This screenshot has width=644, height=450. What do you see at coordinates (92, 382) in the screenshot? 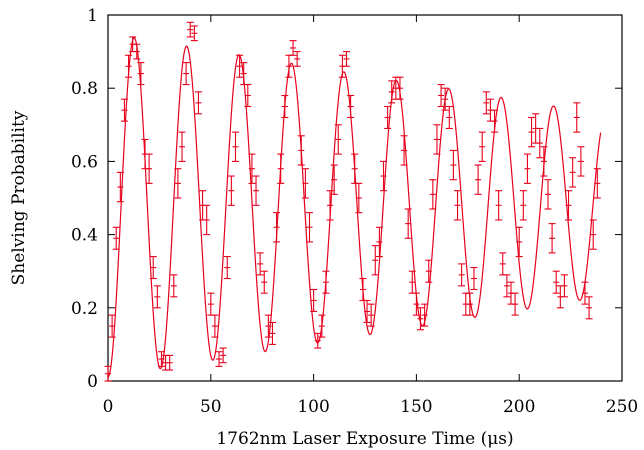
I see `y-tick-label: 0` at bounding box center [92, 382].